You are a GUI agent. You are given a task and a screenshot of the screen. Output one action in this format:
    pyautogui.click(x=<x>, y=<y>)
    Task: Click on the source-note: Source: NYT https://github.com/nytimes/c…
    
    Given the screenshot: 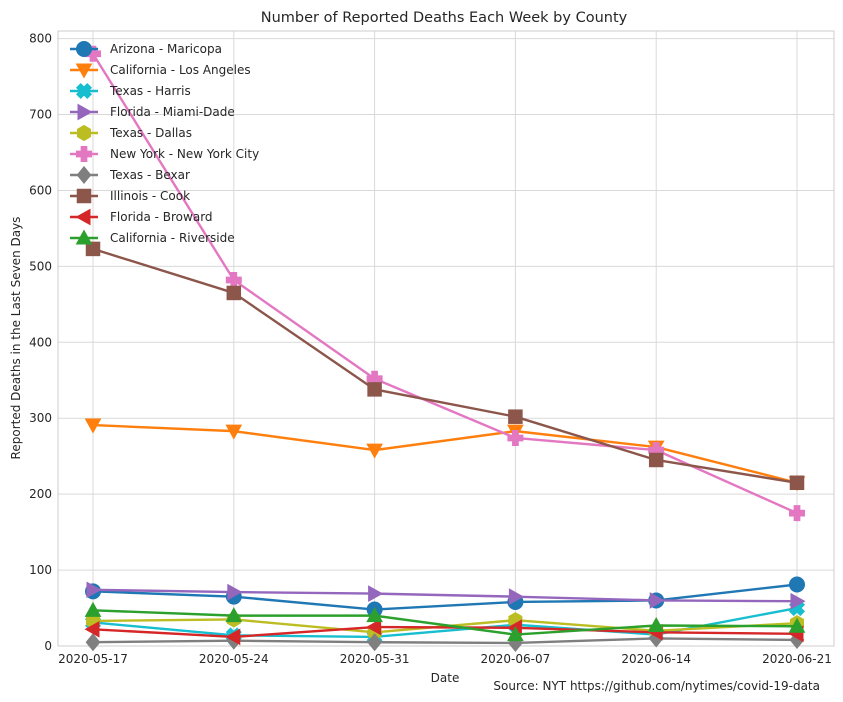 What is the action you would take?
    pyautogui.click(x=656, y=686)
    